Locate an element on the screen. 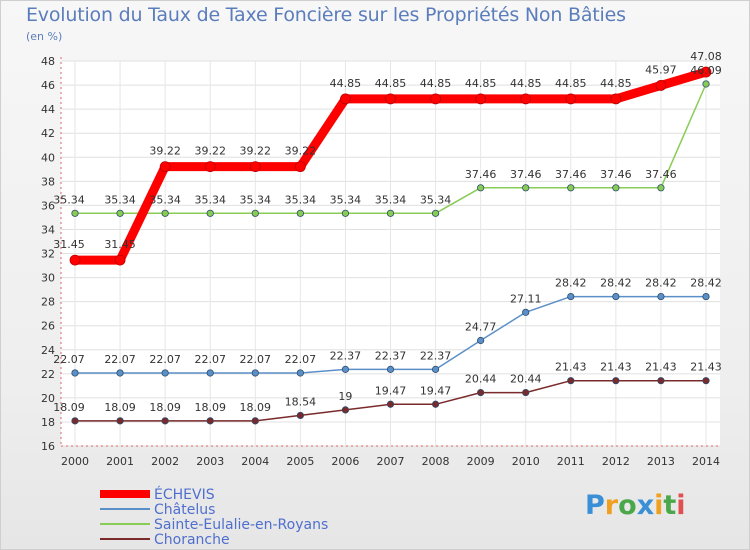  x-tick-label: 2008 is located at coordinates (436, 461).